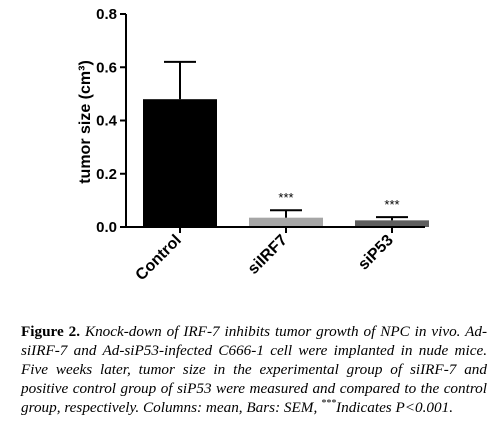 The width and height of the screenshot is (493, 439). Describe the element at coordinates (51, 331) in the screenshot. I see `caption-label: Figure 2.` at that location.